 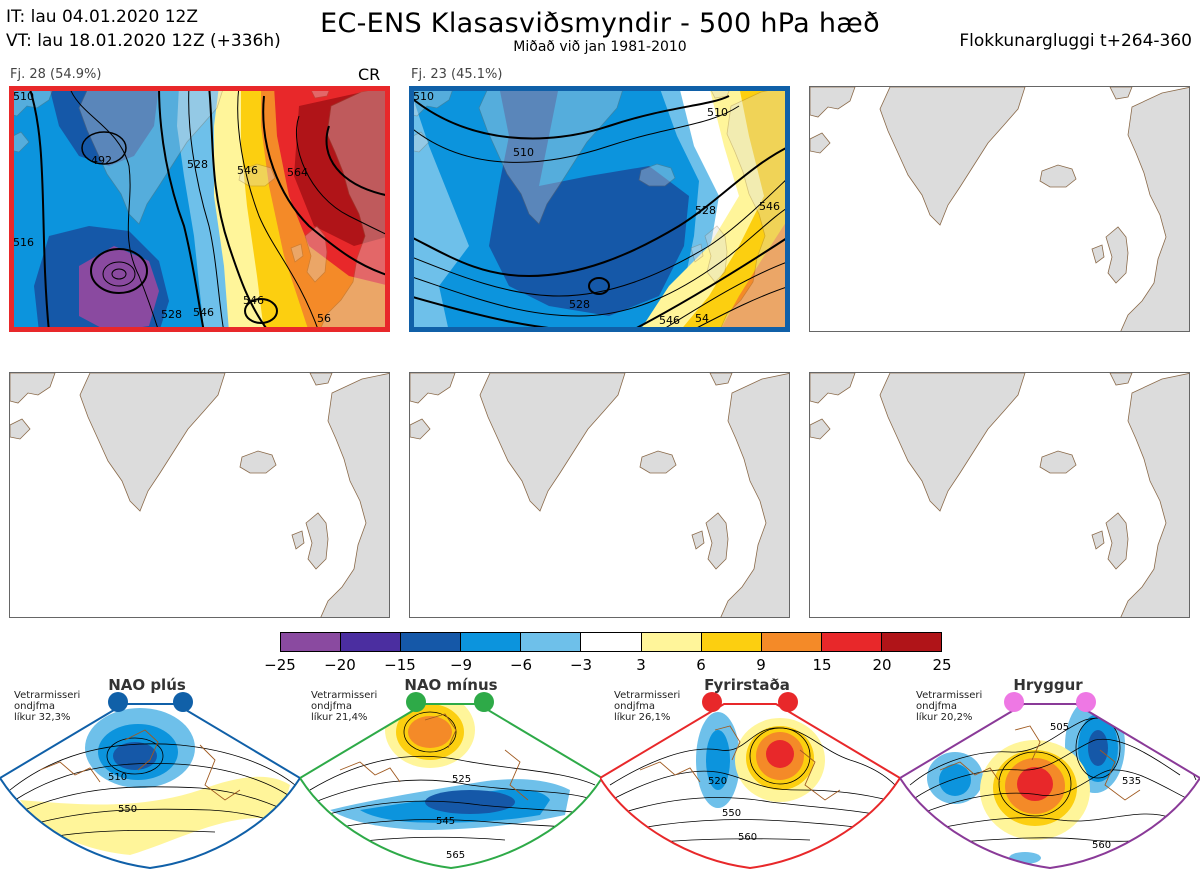 I want to click on regime-1-name: NAO plús, so click(x=147, y=685).